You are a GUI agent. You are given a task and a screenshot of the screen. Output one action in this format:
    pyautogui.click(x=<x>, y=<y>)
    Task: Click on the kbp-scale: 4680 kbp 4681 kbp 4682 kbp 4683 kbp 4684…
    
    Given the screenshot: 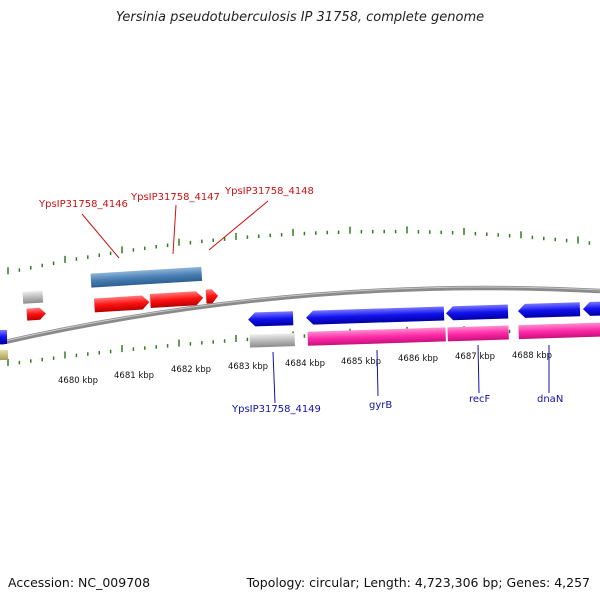 What is the action you would take?
    pyautogui.click(x=305, y=368)
    